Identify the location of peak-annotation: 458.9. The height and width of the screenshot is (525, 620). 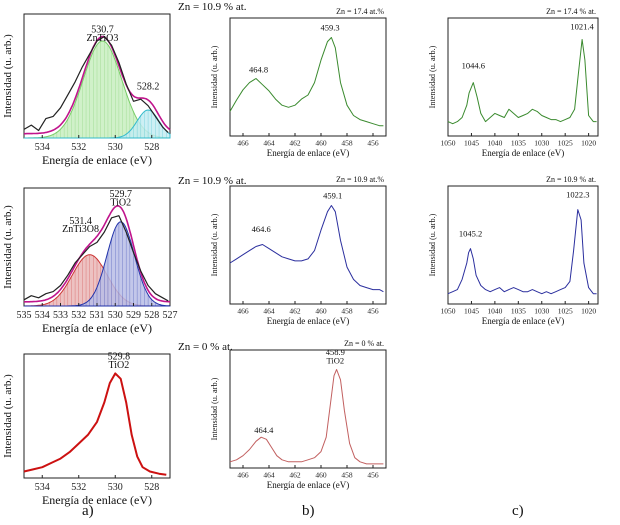
(335, 352).